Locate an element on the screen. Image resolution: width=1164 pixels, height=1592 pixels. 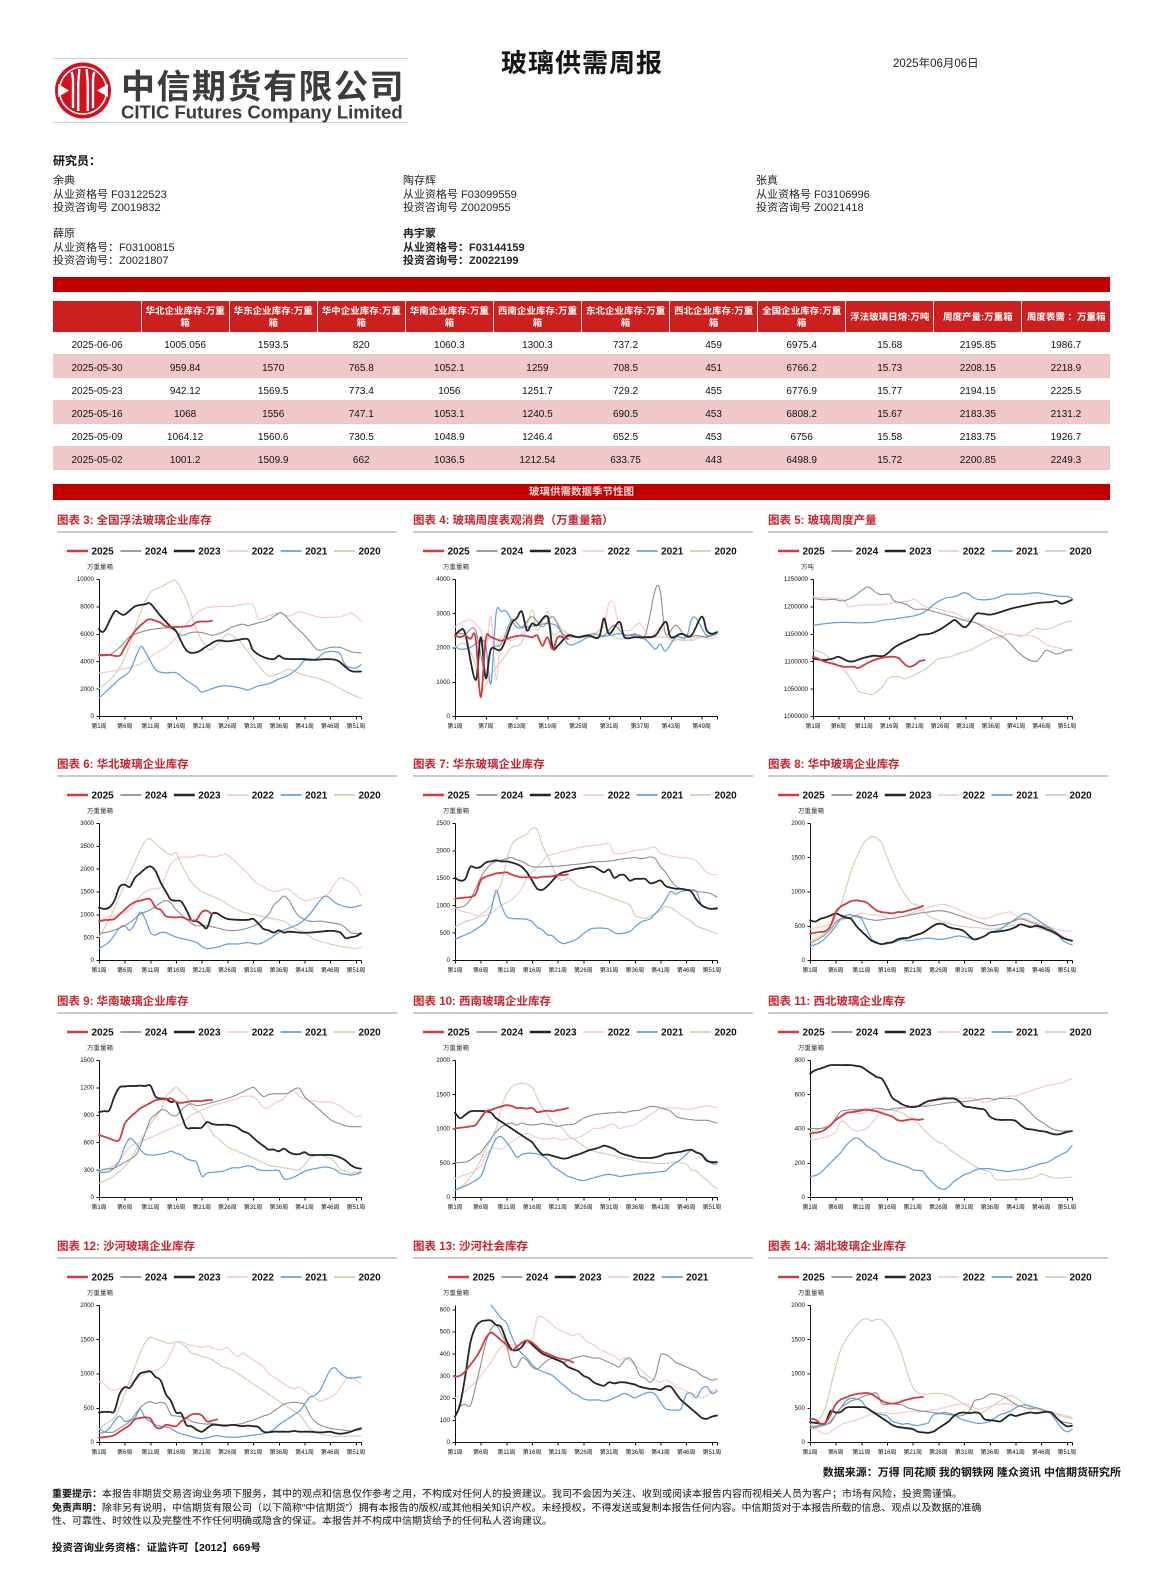
svg-text: 4000 is located at coordinates (443, 578).